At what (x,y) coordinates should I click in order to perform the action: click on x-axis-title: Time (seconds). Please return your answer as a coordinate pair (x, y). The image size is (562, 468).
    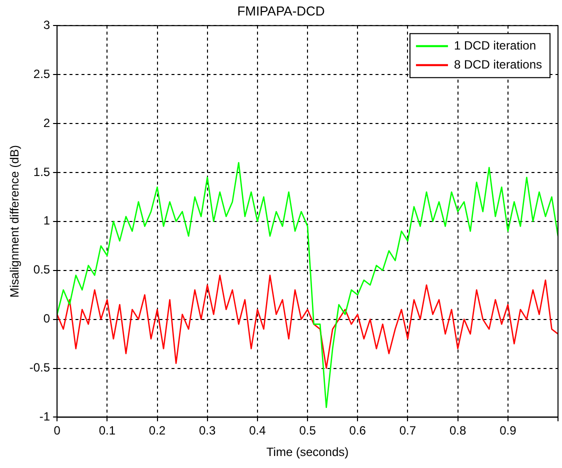
    Looking at the image, I should click on (307, 452).